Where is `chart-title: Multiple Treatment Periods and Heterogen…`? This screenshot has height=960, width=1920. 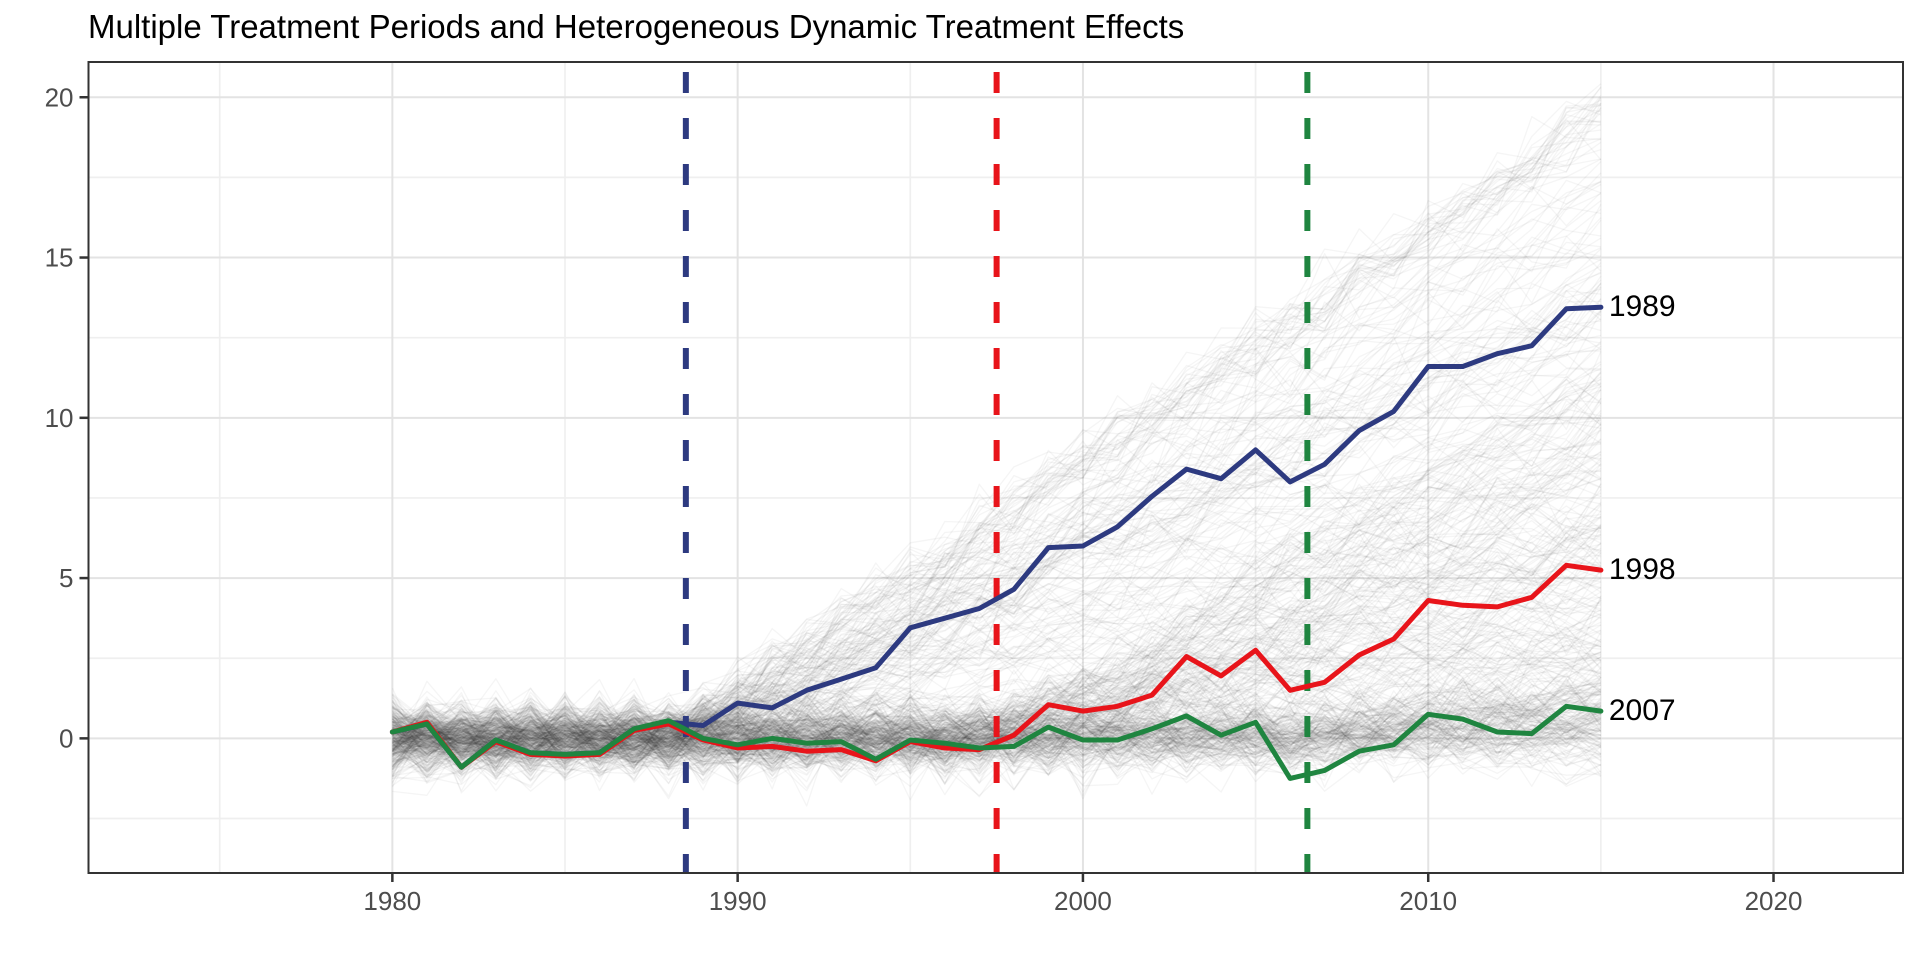 chart-title: Multiple Treatment Periods and Heterogen… is located at coordinates (636, 26).